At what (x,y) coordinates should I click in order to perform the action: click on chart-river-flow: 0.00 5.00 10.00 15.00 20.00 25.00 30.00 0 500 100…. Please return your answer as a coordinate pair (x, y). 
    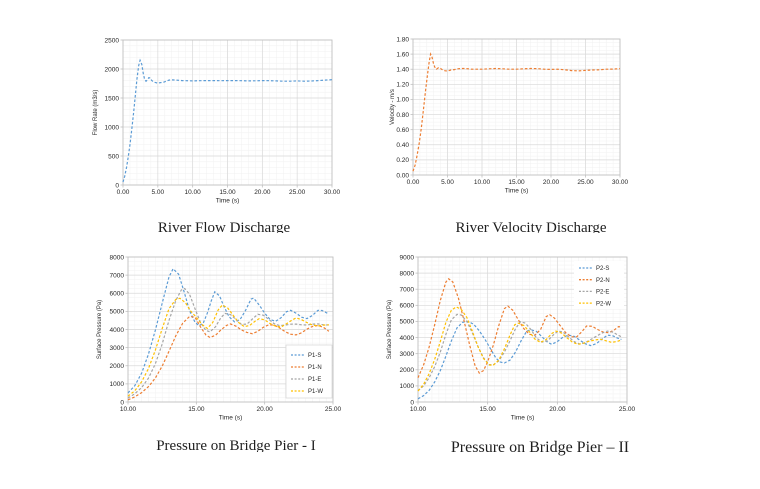
    Looking at the image, I should click on (216, 122).